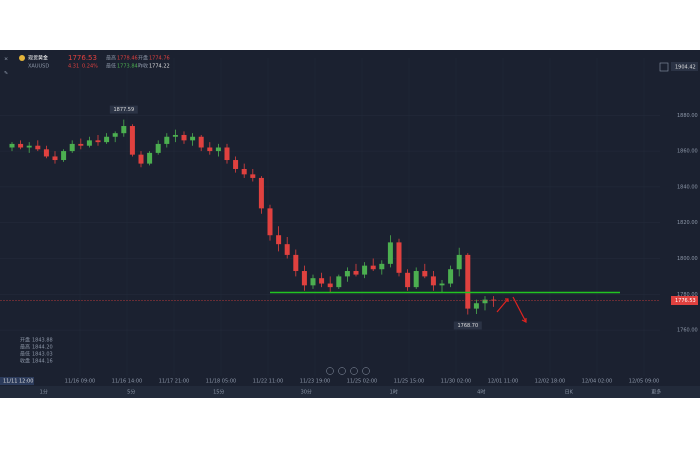 This screenshot has width=700, height=450. Describe the element at coordinates (159, 59) in the screenshot. I see `stat-value: 1774.76` at that location.